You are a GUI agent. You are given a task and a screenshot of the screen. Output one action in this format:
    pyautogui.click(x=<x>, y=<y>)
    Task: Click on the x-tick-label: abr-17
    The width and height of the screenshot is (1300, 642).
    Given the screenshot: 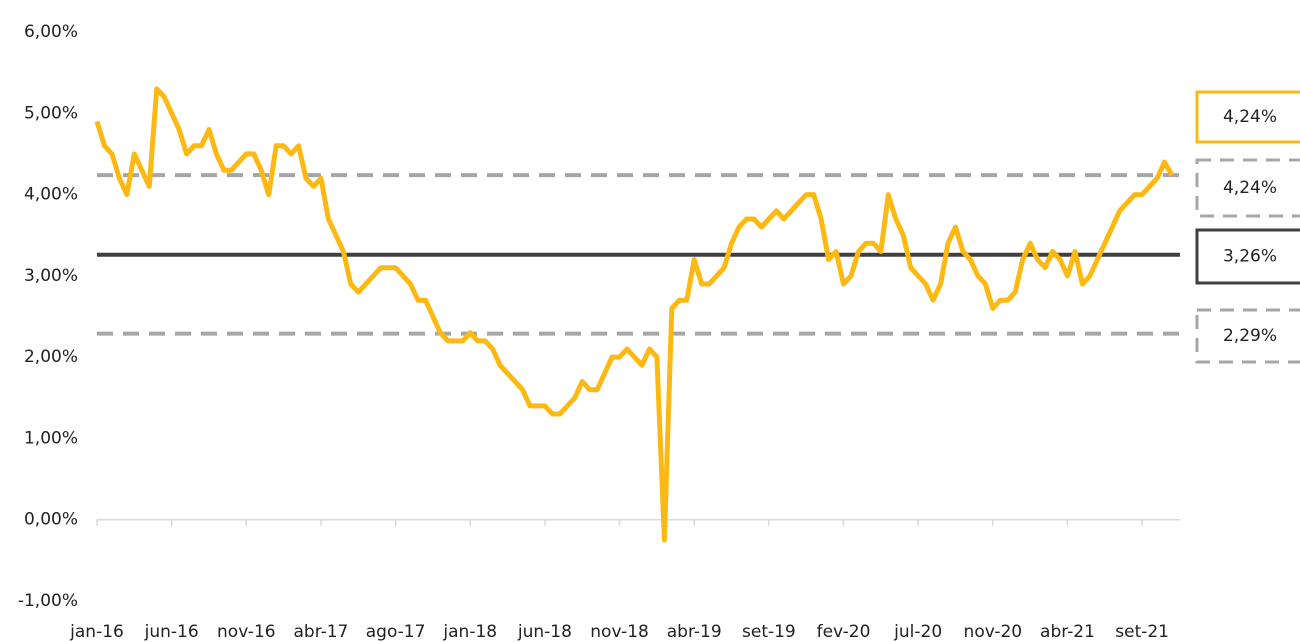 What is the action you would take?
    pyautogui.click(x=321, y=632)
    